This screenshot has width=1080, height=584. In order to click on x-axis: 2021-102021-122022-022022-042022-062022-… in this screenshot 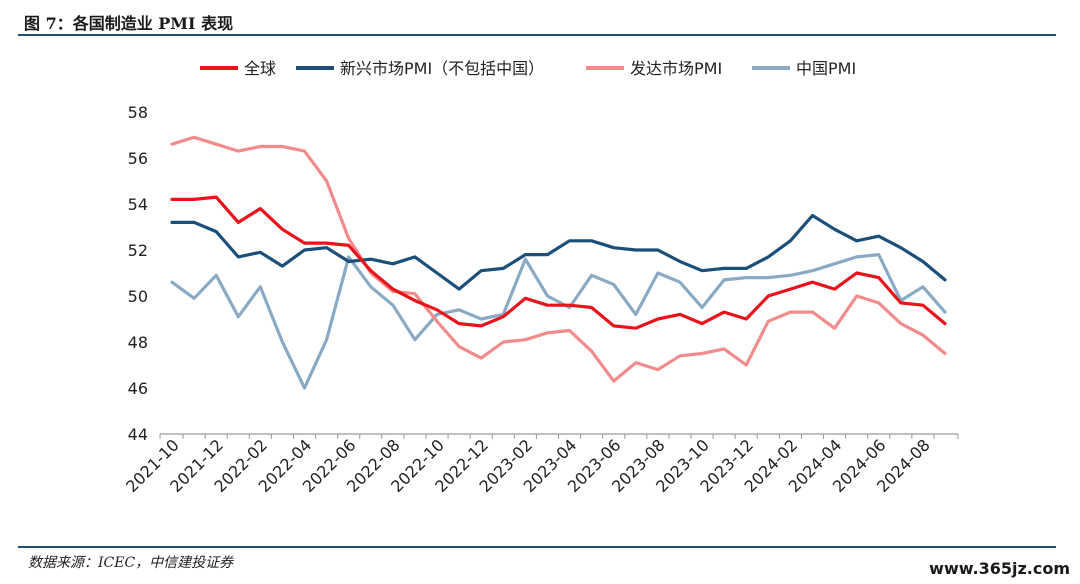, I will do `click(540, 464)`.